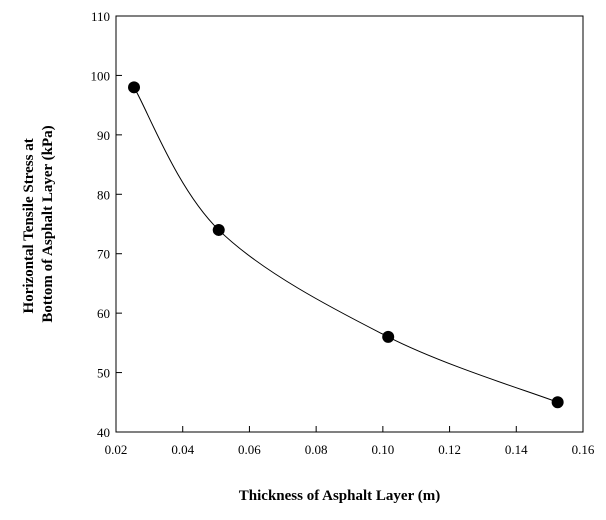  Describe the element at coordinates (29, 225) in the screenshot. I see `y-axis-title-line-1: Horizontal Tensile Stress at` at that location.